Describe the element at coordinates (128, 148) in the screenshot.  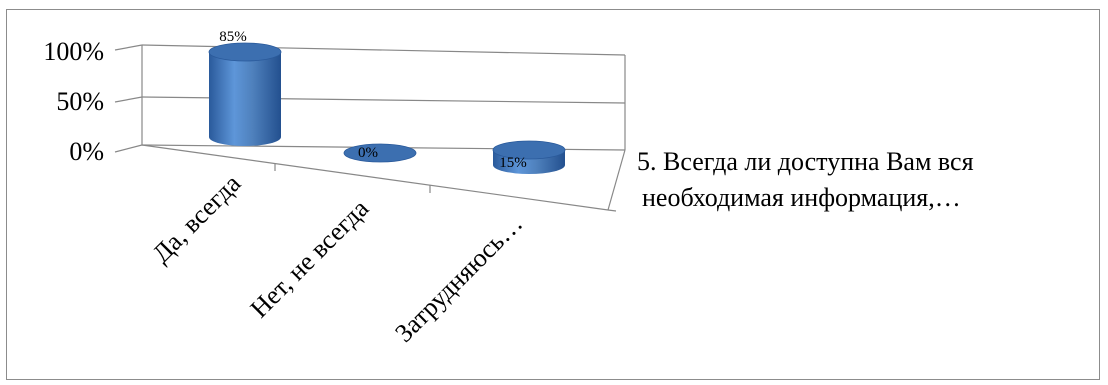
I see `side-wall-bottom-edge` at that location.